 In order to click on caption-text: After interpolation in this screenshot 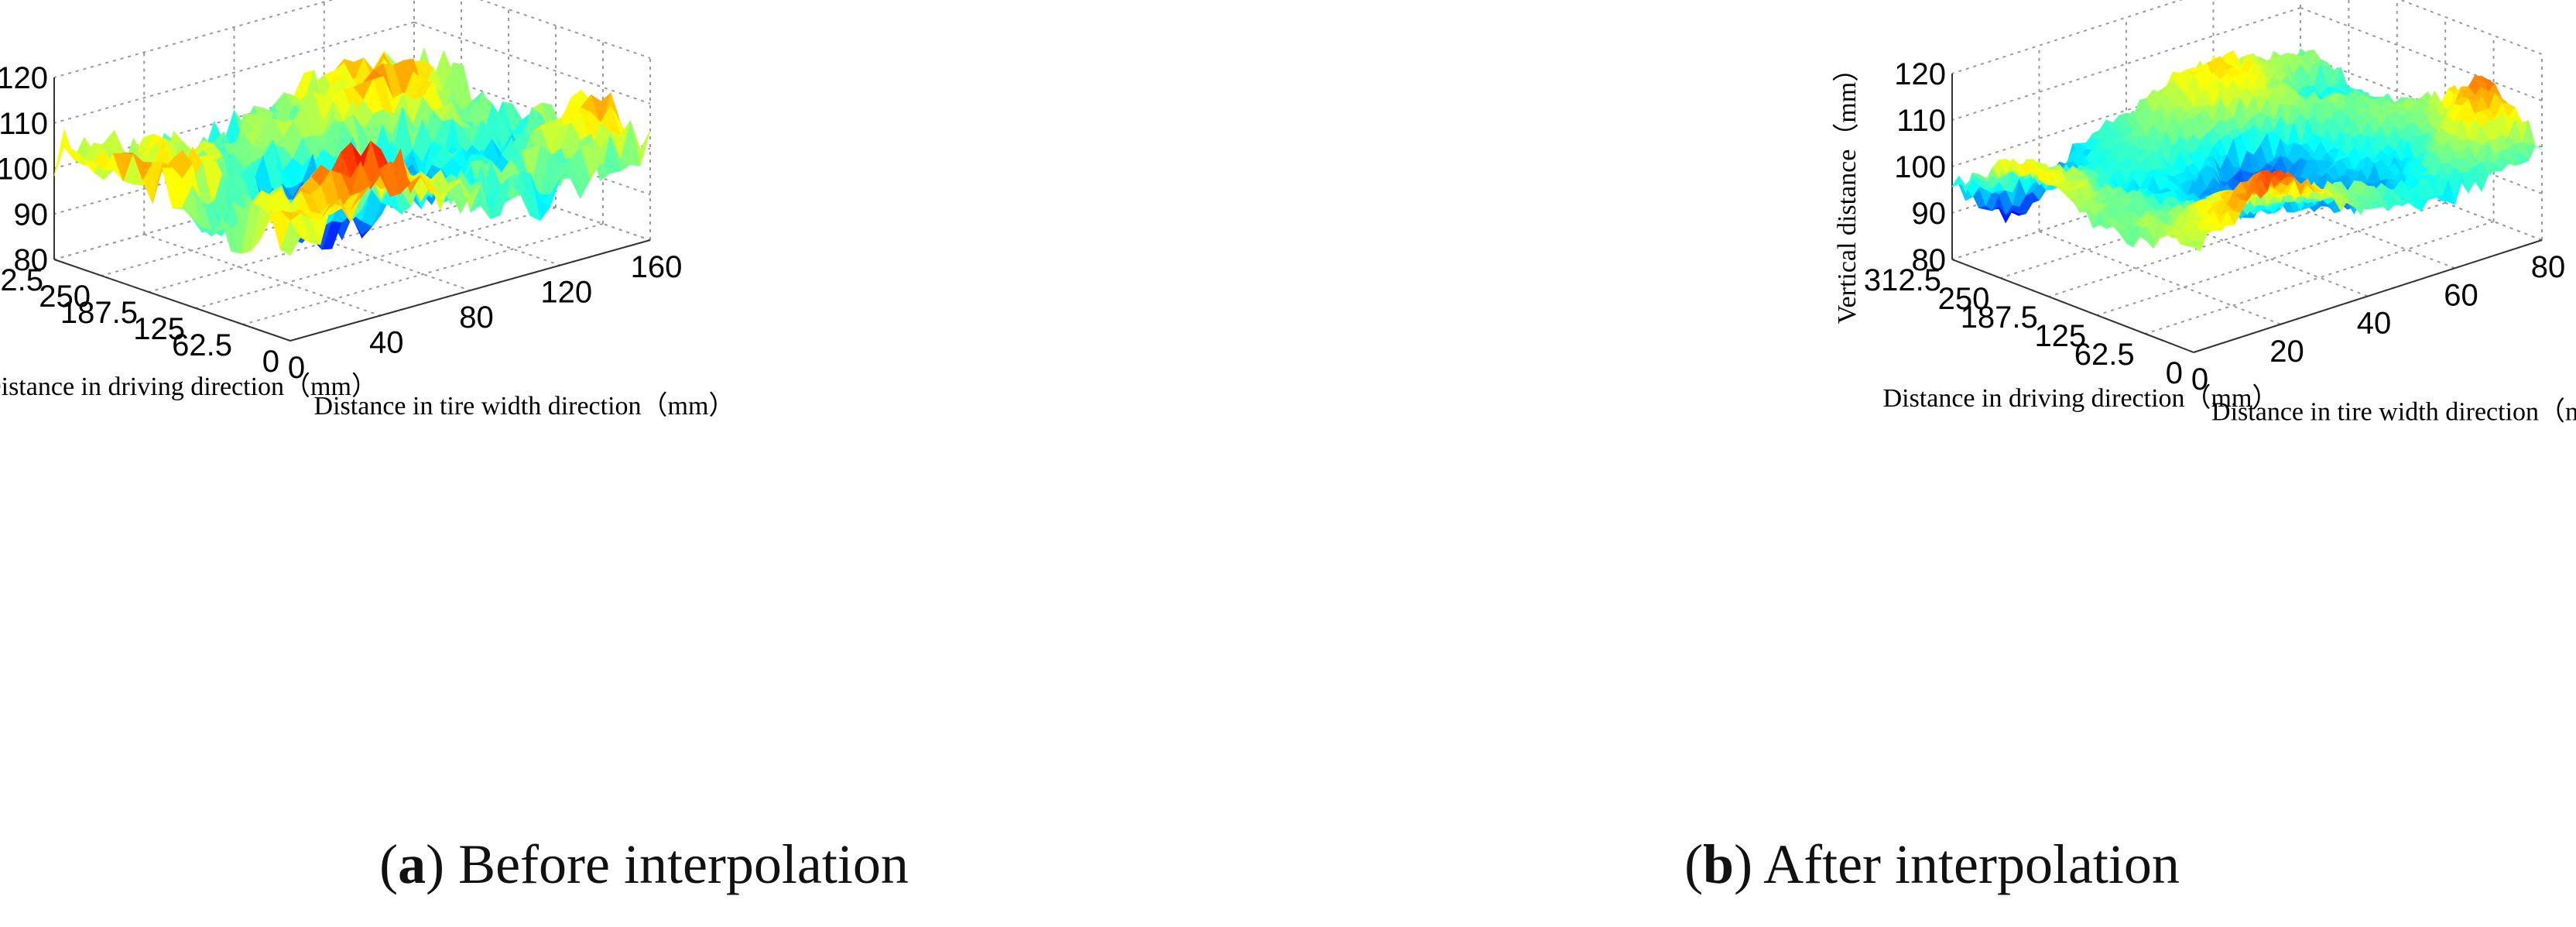, I will do `click(1966, 864)`.